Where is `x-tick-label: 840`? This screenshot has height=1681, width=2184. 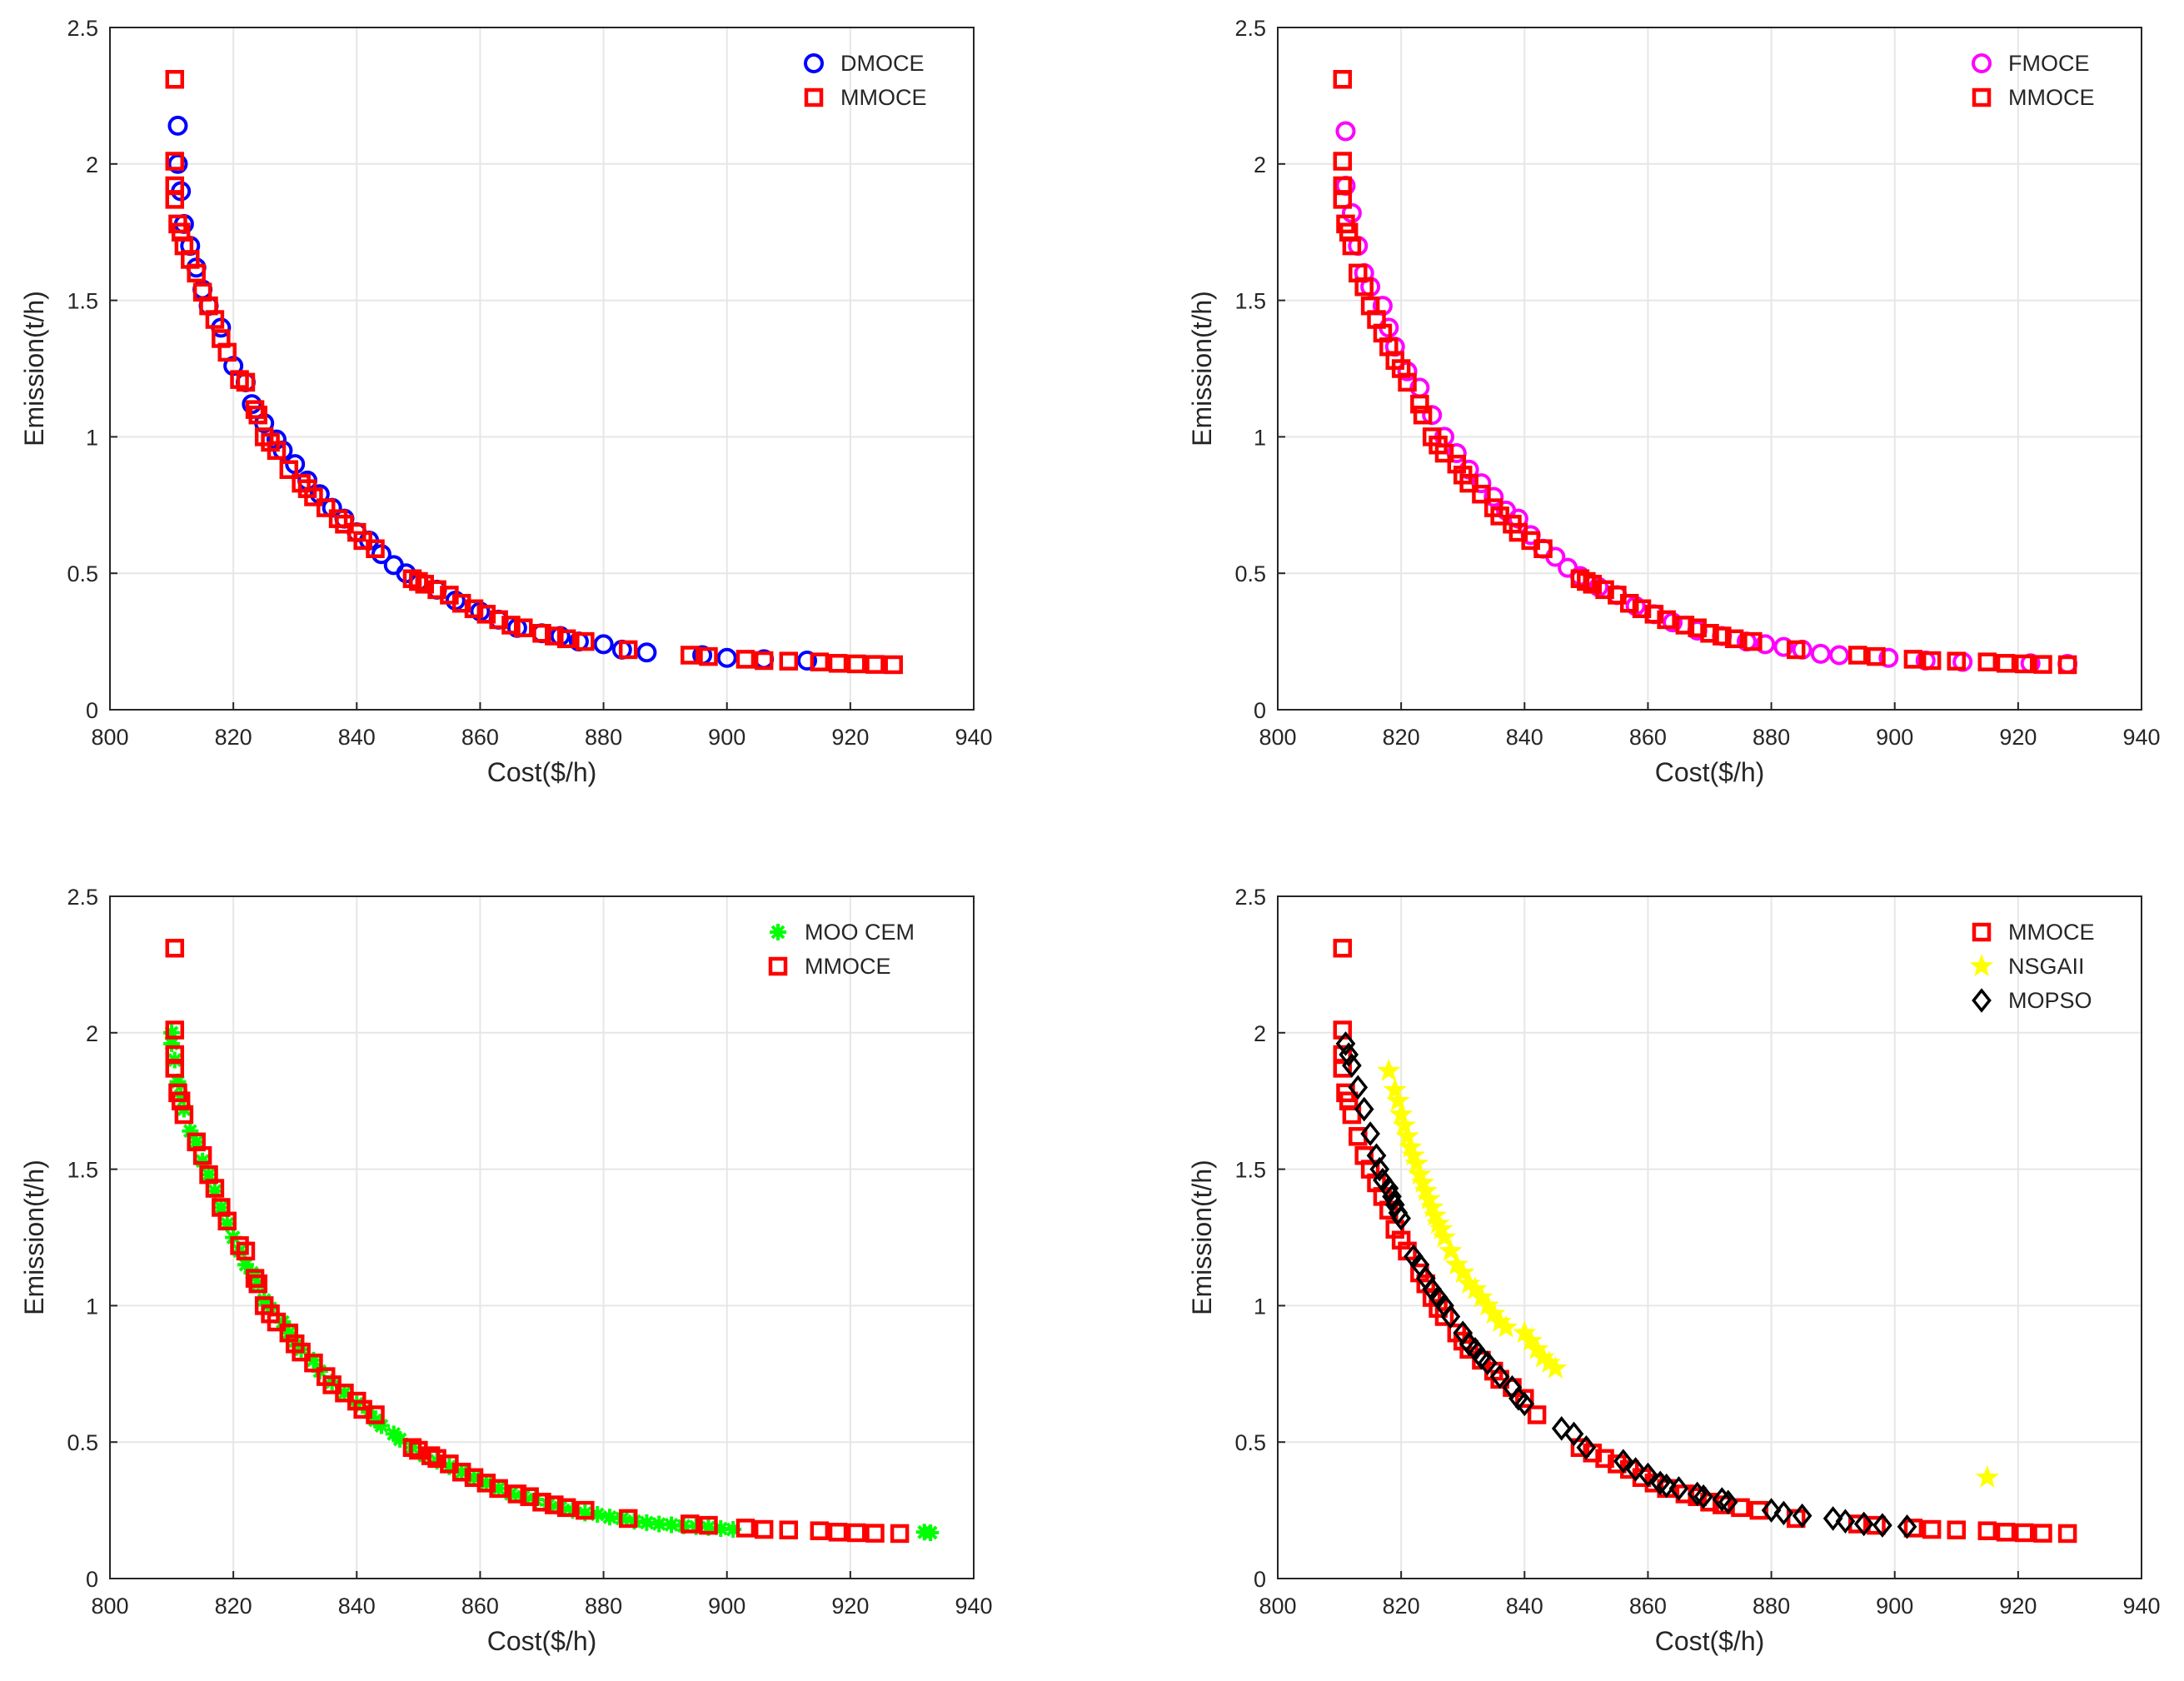
x-tick-label: 840 is located at coordinates (357, 1606).